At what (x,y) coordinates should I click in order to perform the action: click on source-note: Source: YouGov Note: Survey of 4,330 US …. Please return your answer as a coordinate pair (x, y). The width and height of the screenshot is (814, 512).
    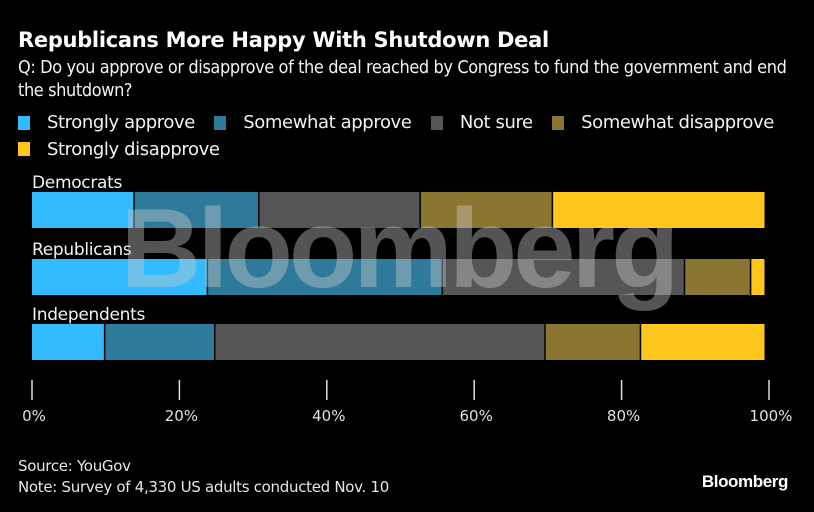
    Looking at the image, I should click on (203, 477).